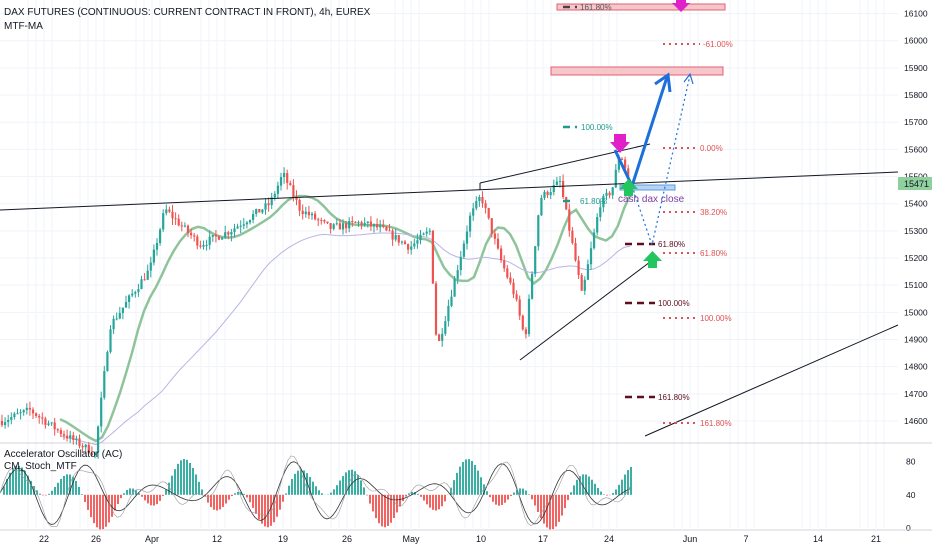  Describe the element at coordinates (716, 318) in the screenshot. I see `fib-100-label: 100.00%` at that location.